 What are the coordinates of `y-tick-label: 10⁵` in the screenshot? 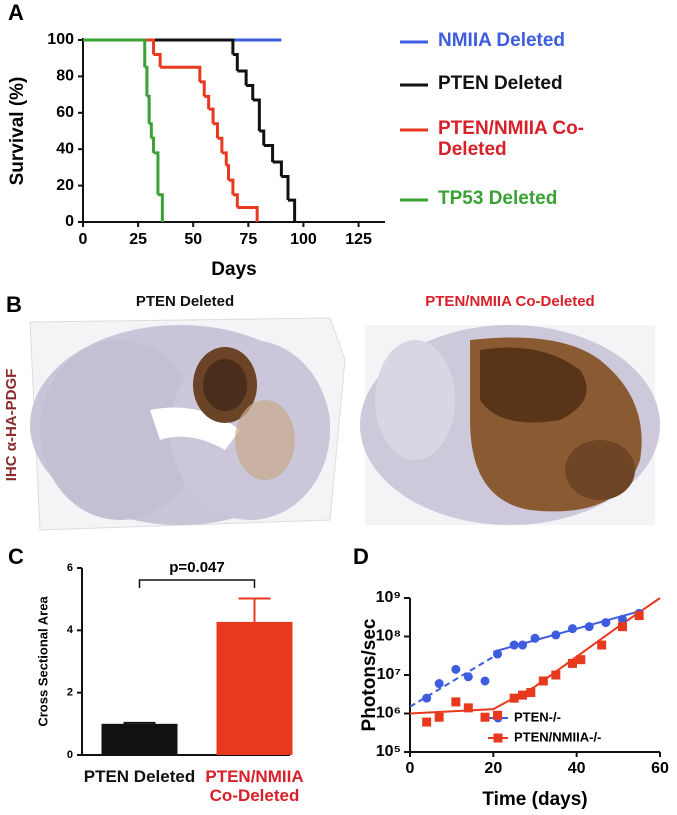 It's located at (388, 751).